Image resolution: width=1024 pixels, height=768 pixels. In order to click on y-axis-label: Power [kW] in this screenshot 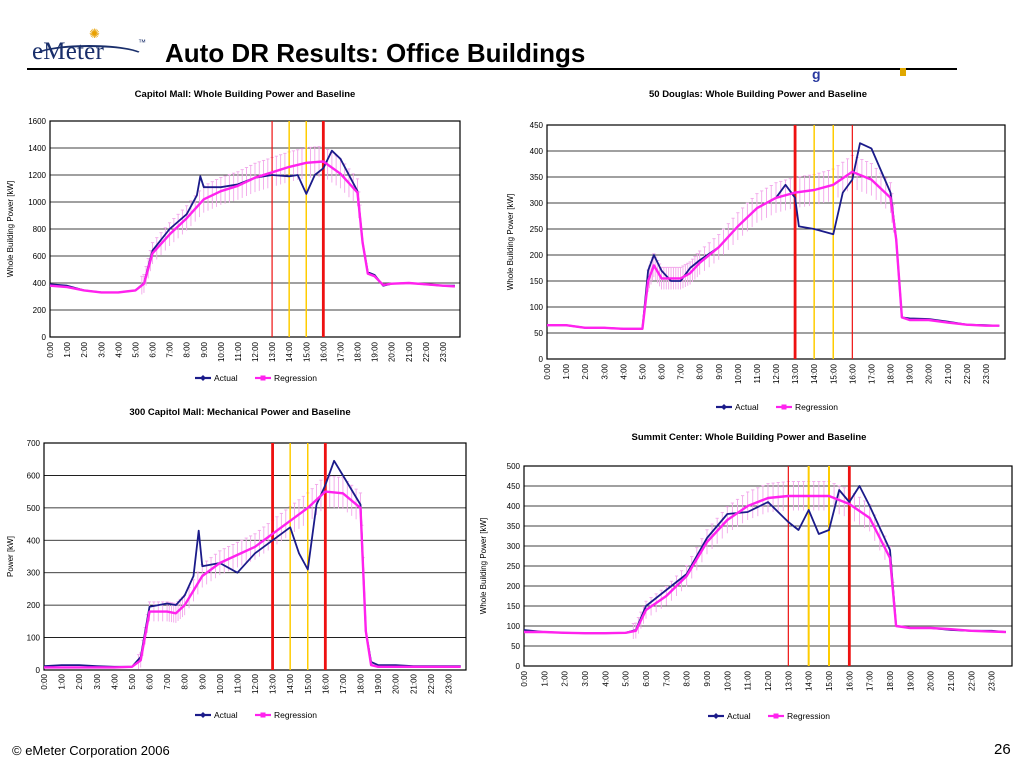, I will do `click(10, 556)`.